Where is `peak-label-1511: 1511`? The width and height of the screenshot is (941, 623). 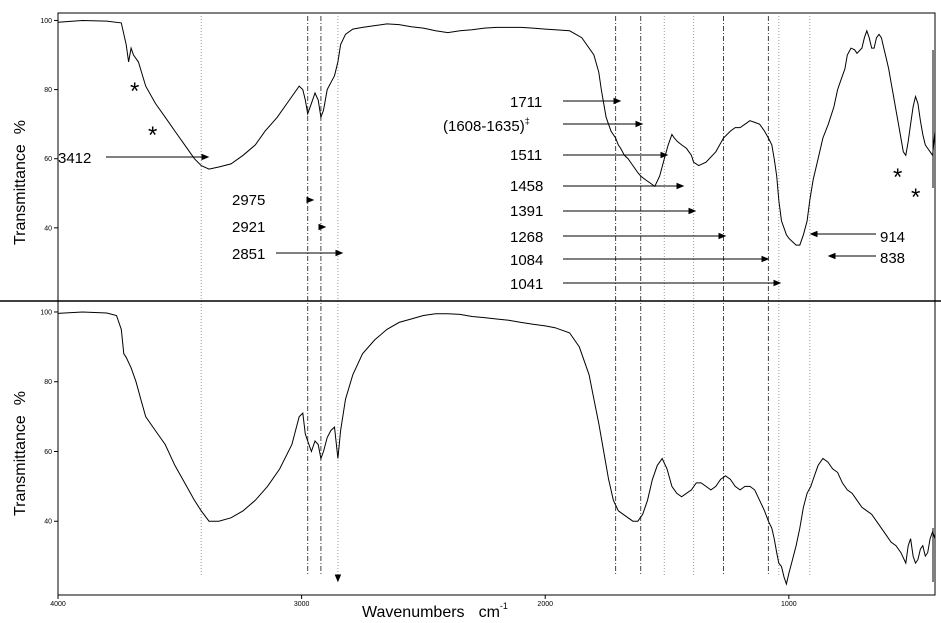
peak-label-1511: 1511 is located at coordinates (526, 155).